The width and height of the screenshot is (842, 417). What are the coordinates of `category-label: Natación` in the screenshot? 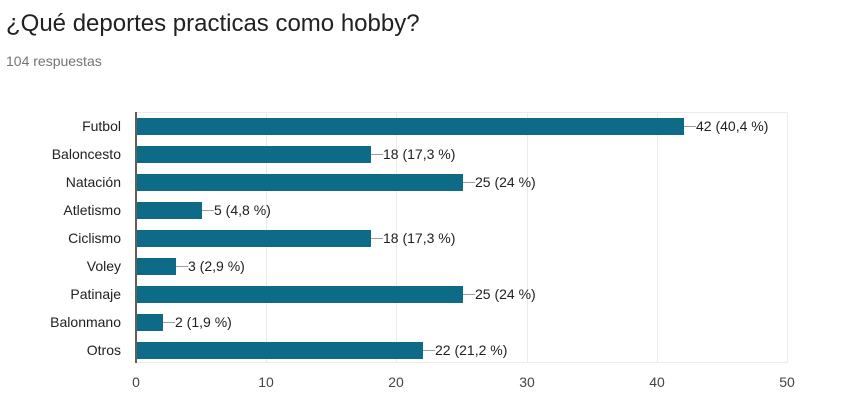 It's located at (93, 182).